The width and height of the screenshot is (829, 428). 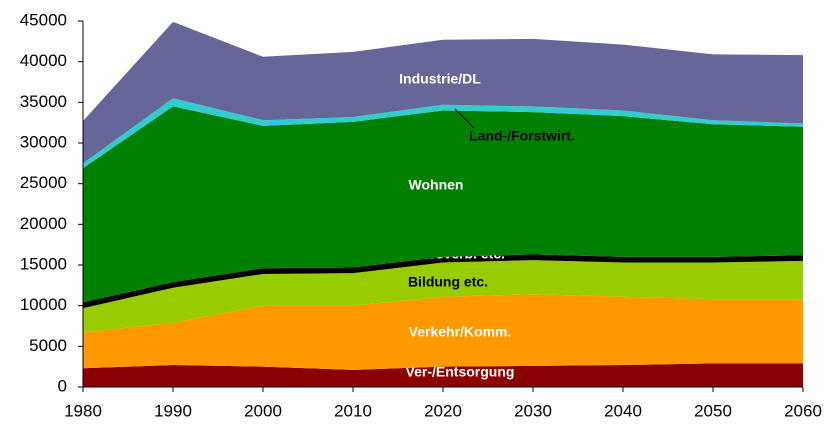 What do you see at coordinates (713, 410) in the screenshot?
I see `x-tick-label: 2050` at bounding box center [713, 410].